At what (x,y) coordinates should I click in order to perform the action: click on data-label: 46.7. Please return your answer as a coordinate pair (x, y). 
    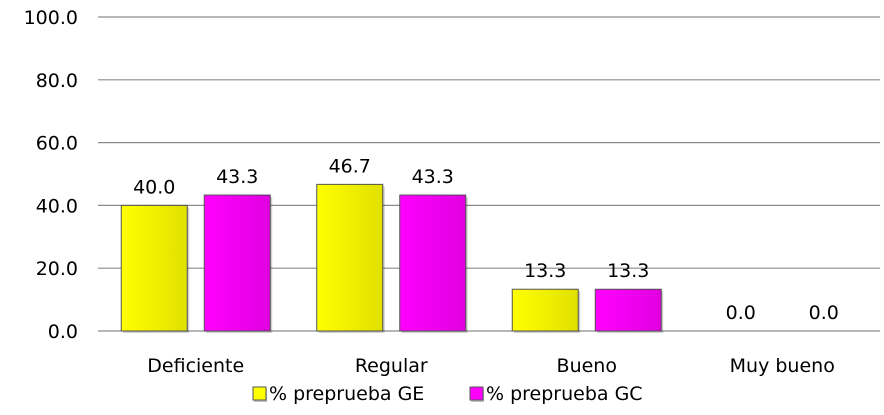
    Looking at the image, I should click on (350, 166).